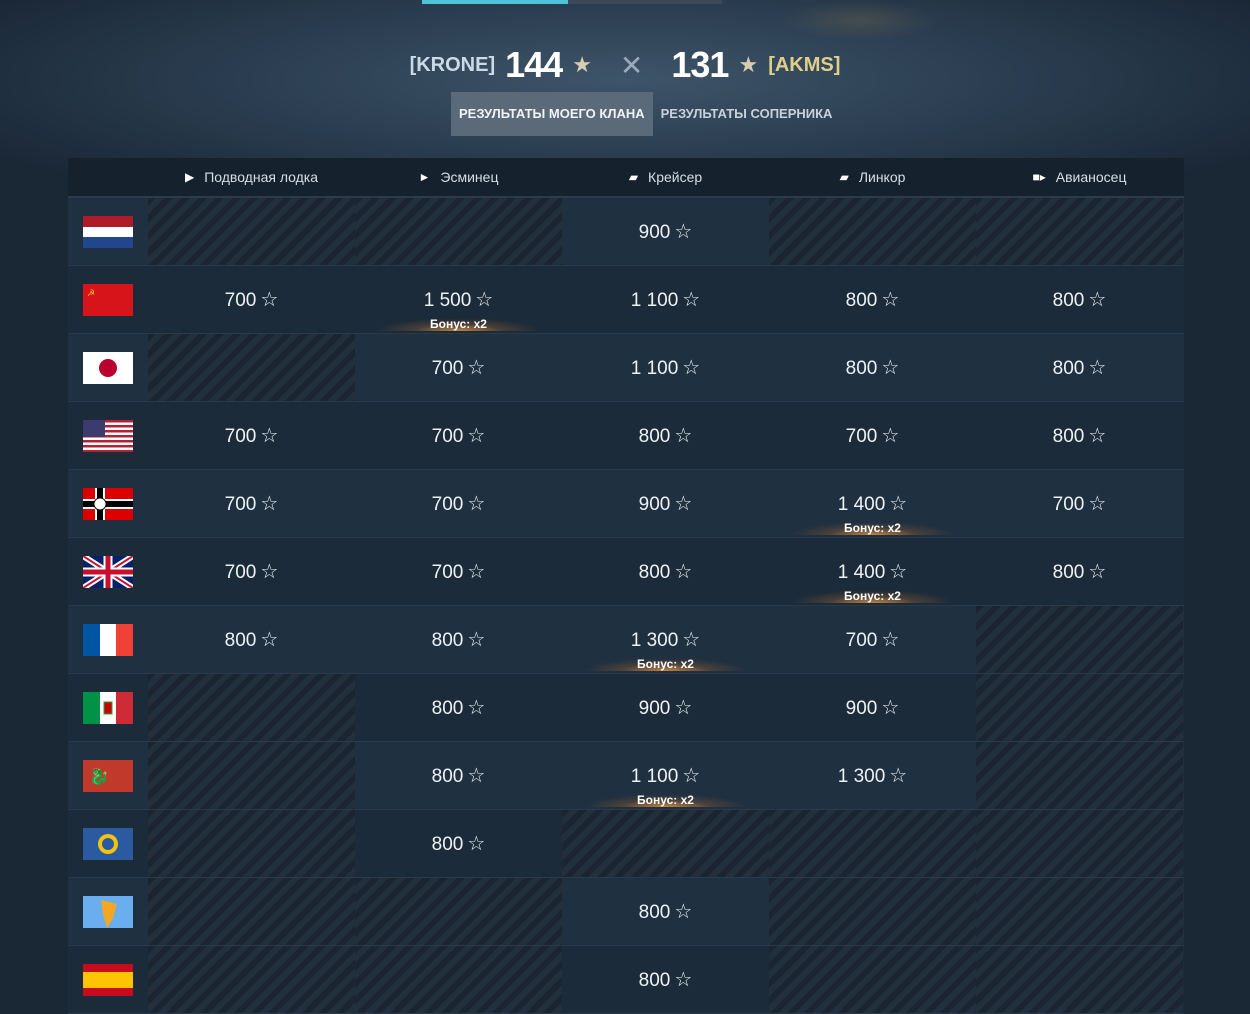 The image size is (1250, 1014). Describe the element at coordinates (626, 504) in the screenshot. I see `table-row: 700 ☆ 700 ☆ 900 ☆ 1 400 ☆ Бонус: x2 700 ☆` at that location.